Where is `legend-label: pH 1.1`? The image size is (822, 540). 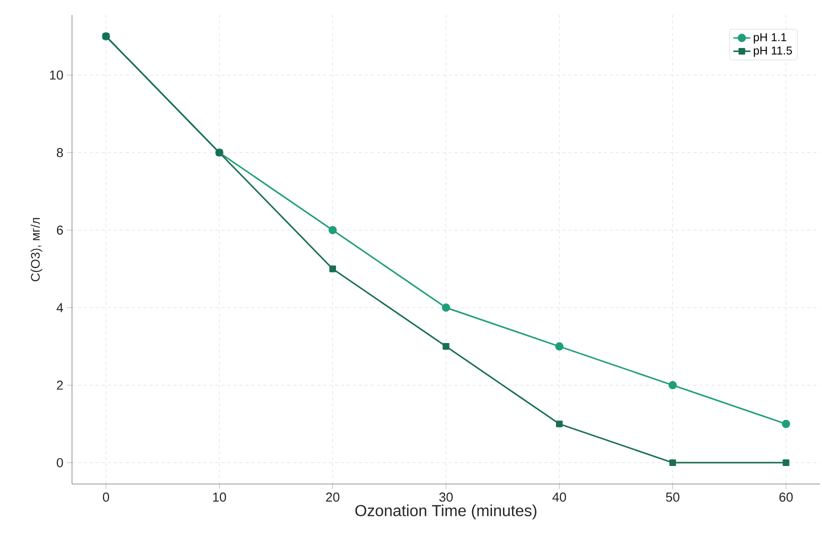 legend-label: pH 1.1 is located at coordinates (770, 38).